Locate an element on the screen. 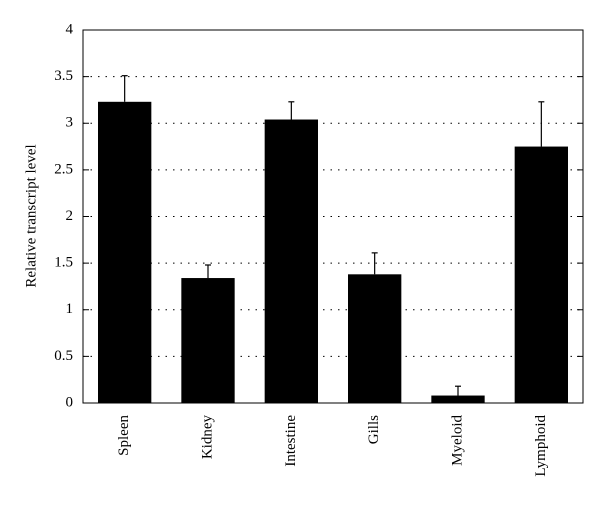 The height and width of the screenshot is (515, 600). y-tick-label: 3.5 is located at coordinates (63, 76).